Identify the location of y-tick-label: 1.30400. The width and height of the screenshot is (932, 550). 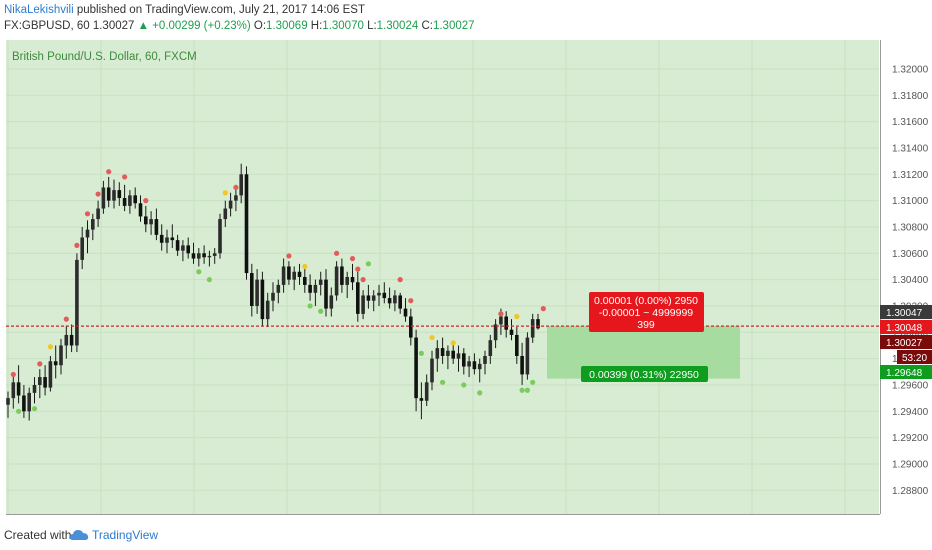
(910, 280).